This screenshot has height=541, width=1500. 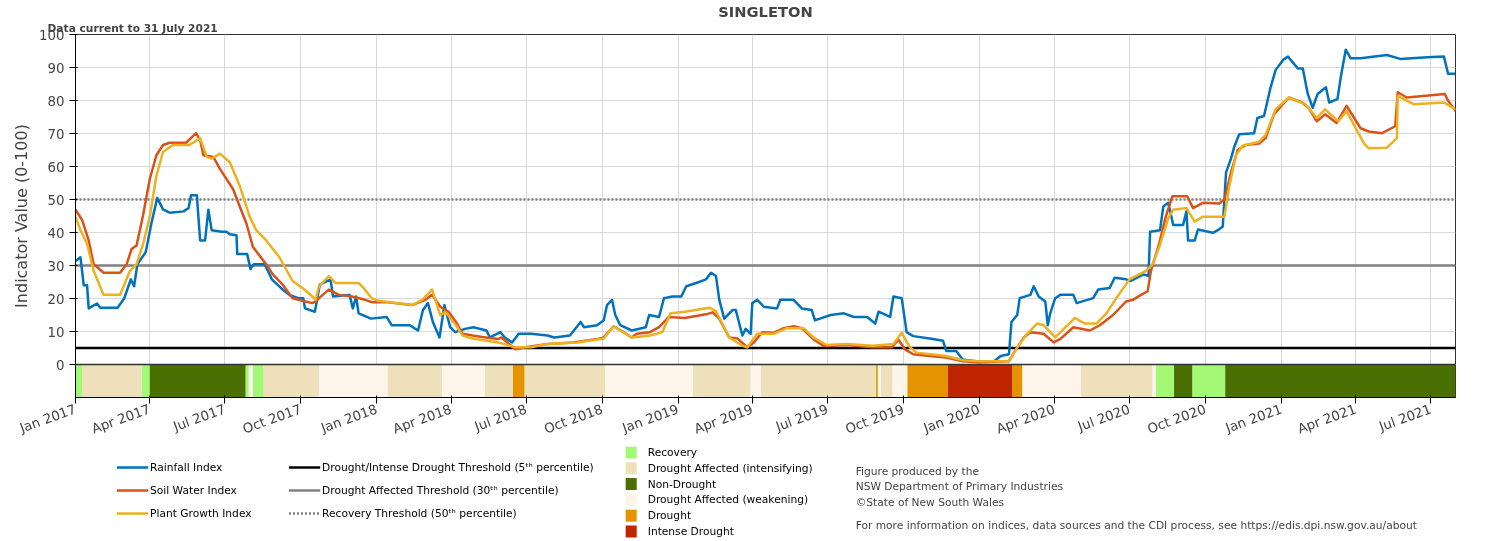 I want to click on x-tick-label: Jul 2018, so click(x=500, y=418).